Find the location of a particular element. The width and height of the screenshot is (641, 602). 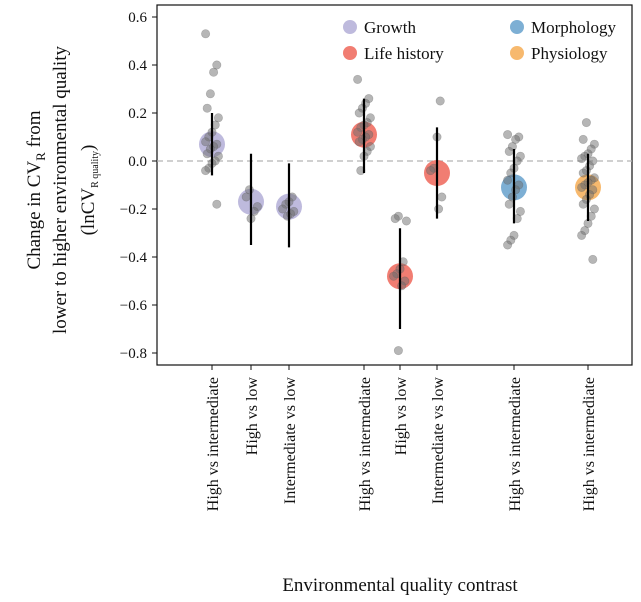

legend: Growth Morphology Life history Physiology is located at coordinates (480, 40).